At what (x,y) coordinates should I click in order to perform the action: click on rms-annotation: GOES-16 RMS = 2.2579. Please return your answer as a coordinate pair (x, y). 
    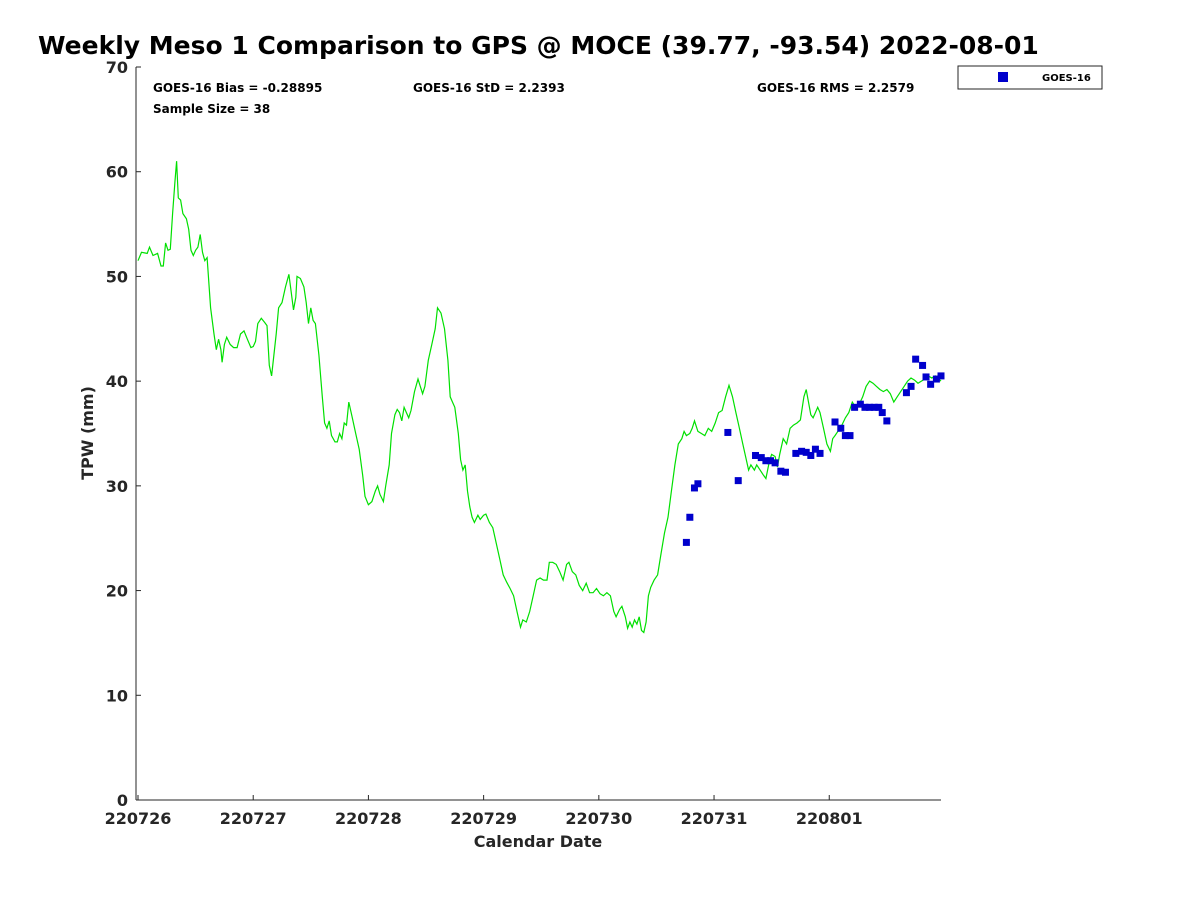
    Looking at the image, I should click on (835, 88).